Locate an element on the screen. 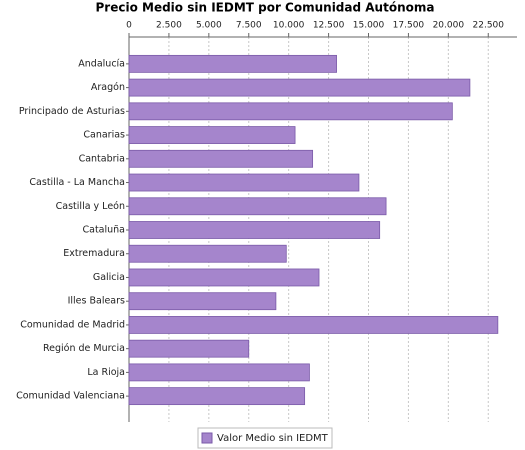  x-tick-label: 17.500 is located at coordinates (409, 26).